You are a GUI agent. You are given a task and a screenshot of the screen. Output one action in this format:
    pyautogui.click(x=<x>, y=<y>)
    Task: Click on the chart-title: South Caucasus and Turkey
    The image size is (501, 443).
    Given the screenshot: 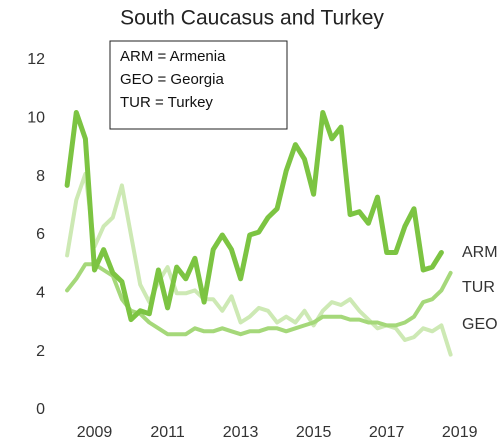 What is the action you would take?
    pyautogui.click(x=252, y=18)
    